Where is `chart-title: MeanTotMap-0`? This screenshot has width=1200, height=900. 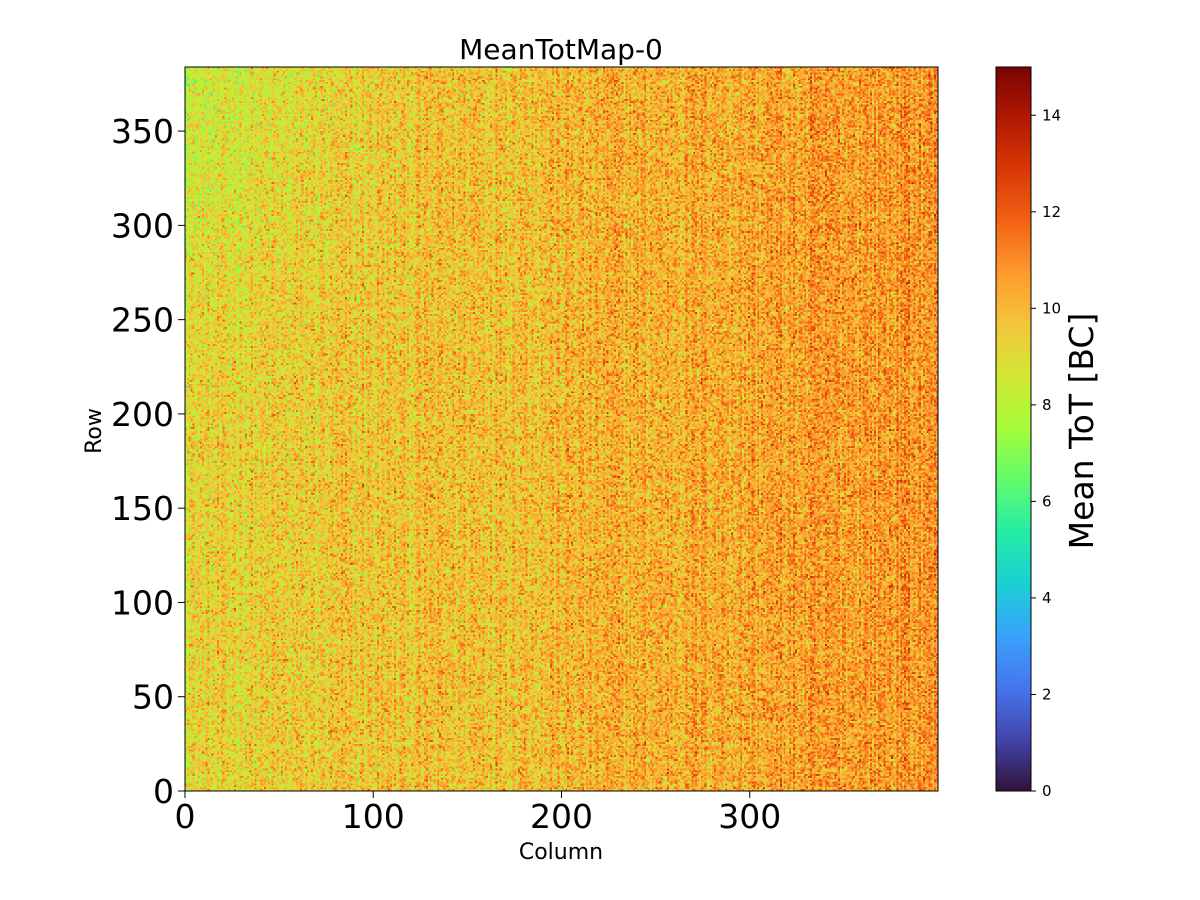
chart-title: MeanTotMap-0 is located at coordinates (561, 49).